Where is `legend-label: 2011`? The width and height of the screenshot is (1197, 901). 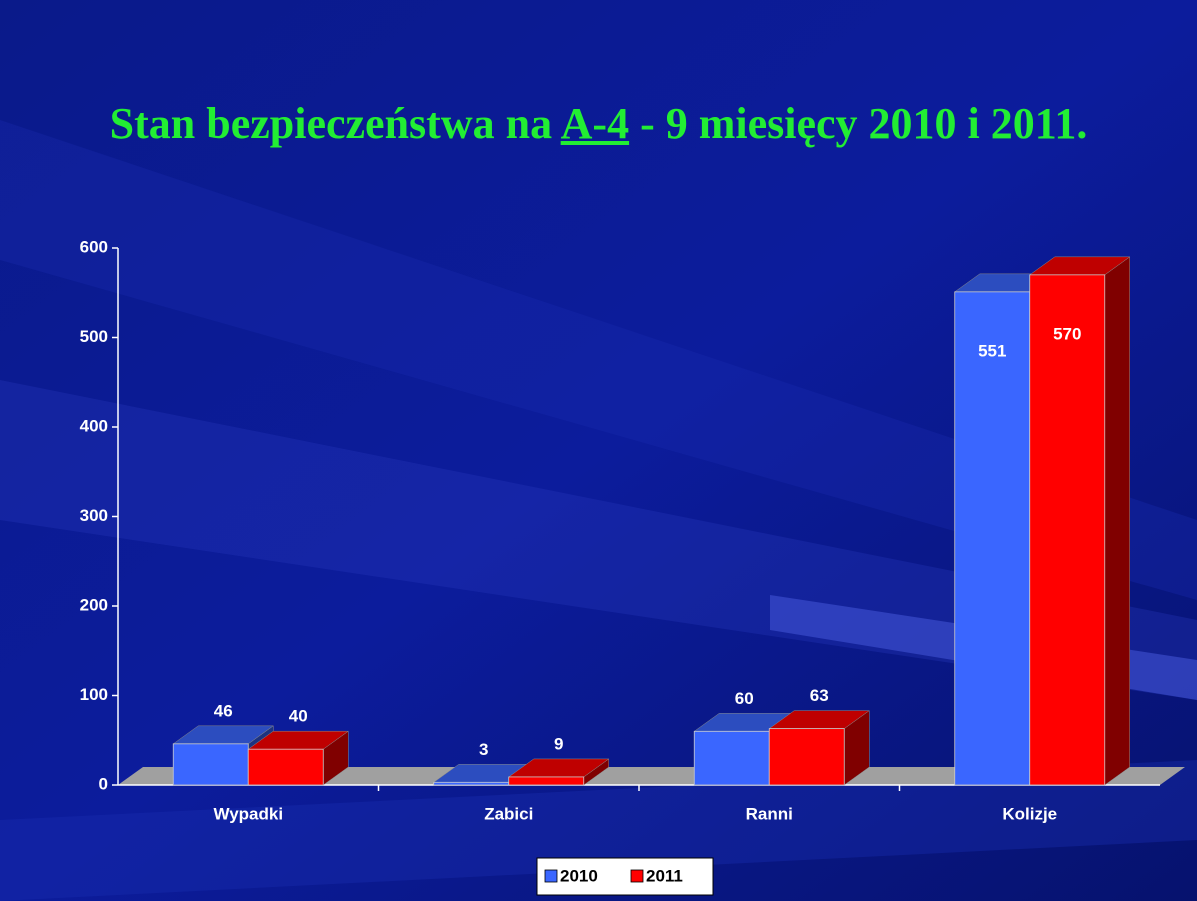
legend-label: 2011 is located at coordinates (664, 875).